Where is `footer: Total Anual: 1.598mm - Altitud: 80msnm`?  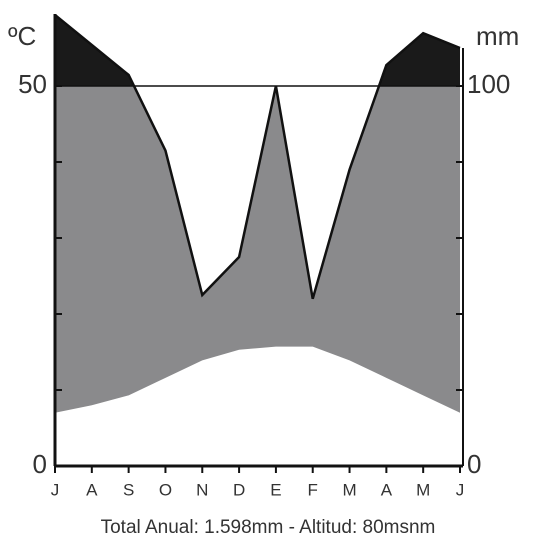 footer: Total Anual: 1.598mm - Altitud: 80msnm is located at coordinates (268, 527).